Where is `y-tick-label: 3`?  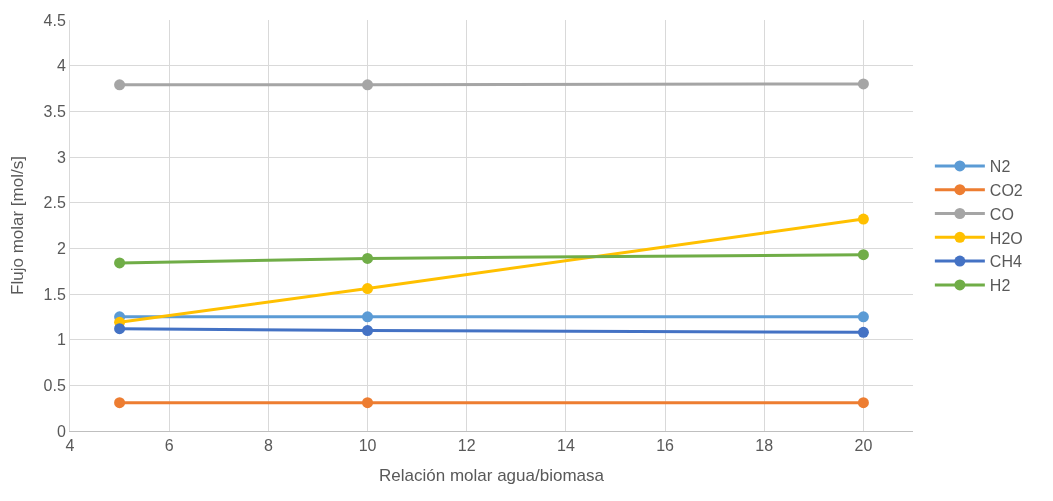
y-tick-label: 3 is located at coordinates (61, 157).